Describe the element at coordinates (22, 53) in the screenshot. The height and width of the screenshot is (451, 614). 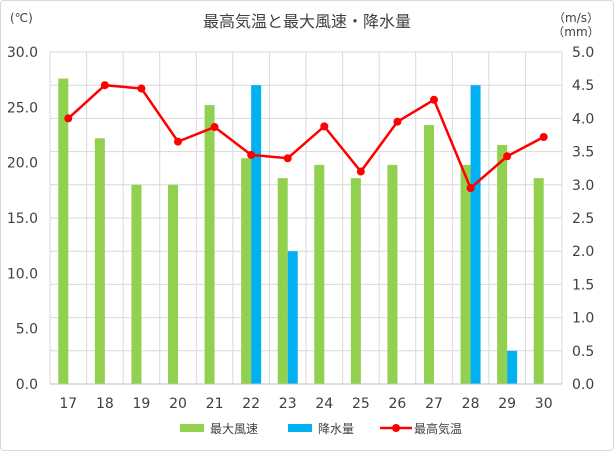
I see `left-tick-label: 30.0` at that location.